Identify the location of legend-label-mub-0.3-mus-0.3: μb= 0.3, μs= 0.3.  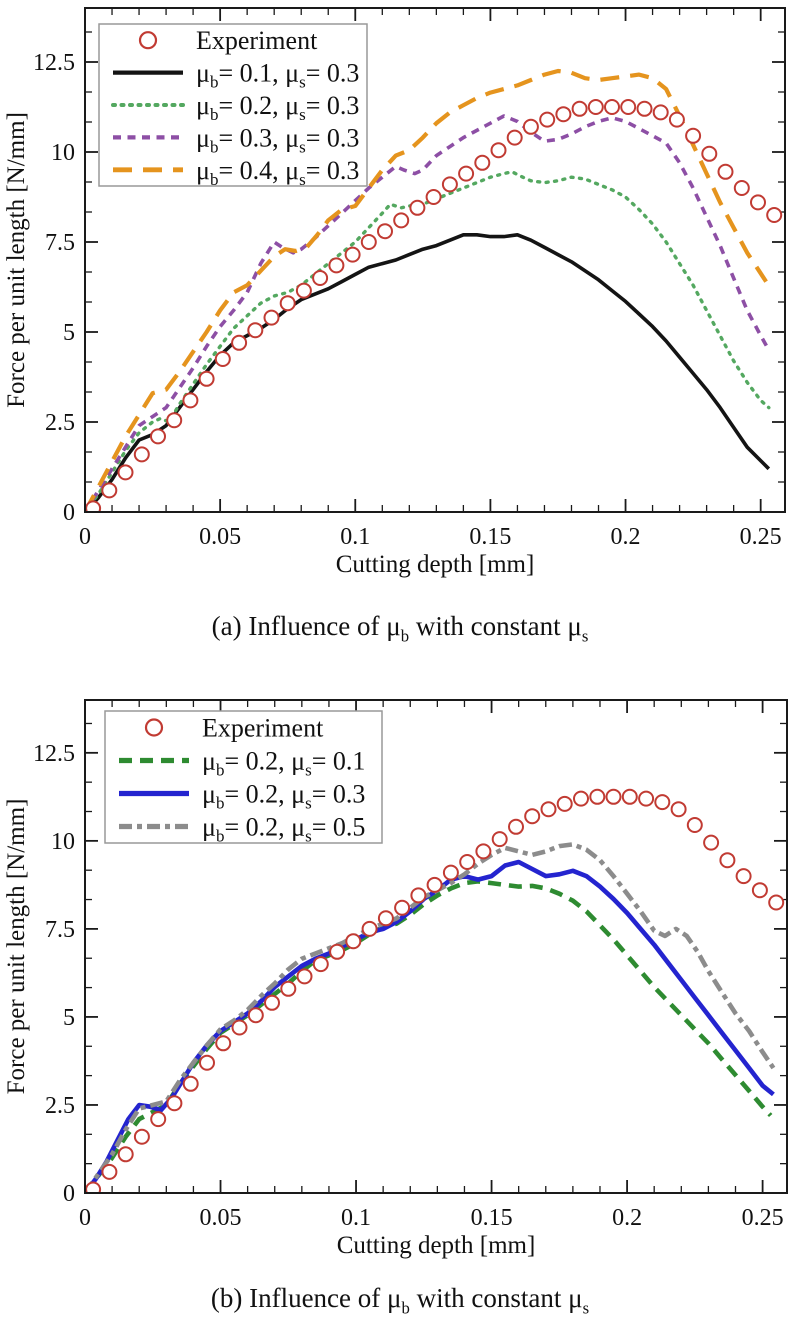
(277, 139).